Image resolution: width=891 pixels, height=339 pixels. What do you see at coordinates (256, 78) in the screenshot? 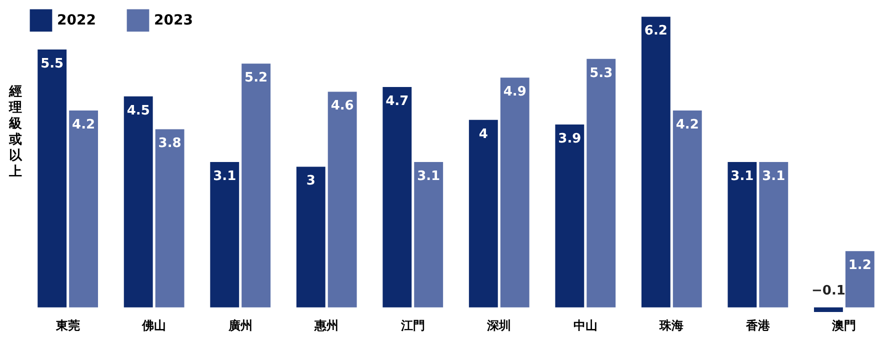
I see `data-label: 5.2` at bounding box center [256, 78].